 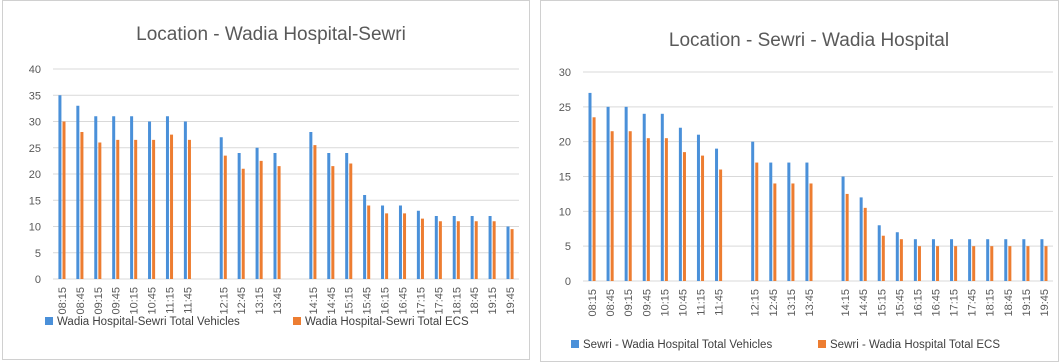 What do you see at coordinates (991, 303) in the screenshot?
I see `x-tick-label: 18:15` at bounding box center [991, 303].